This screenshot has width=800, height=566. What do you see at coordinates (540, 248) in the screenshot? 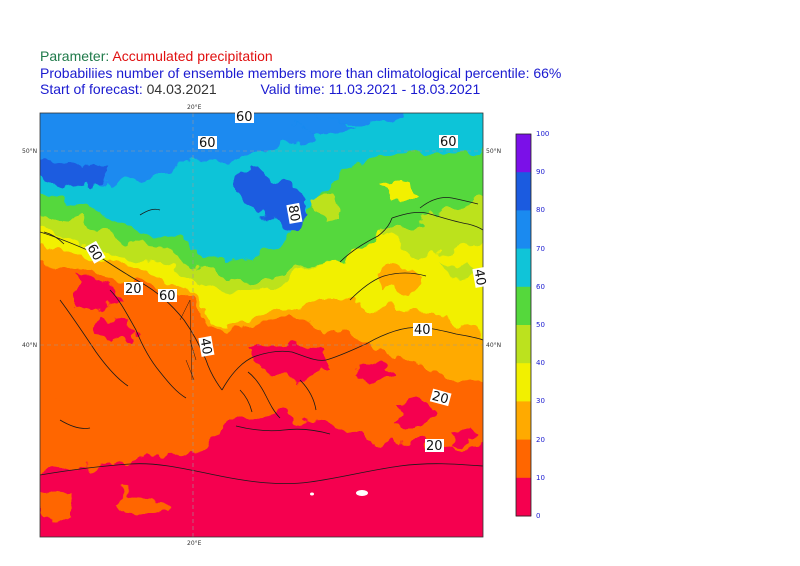
I see `colorbar-tick-label: 70` at bounding box center [540, 248].